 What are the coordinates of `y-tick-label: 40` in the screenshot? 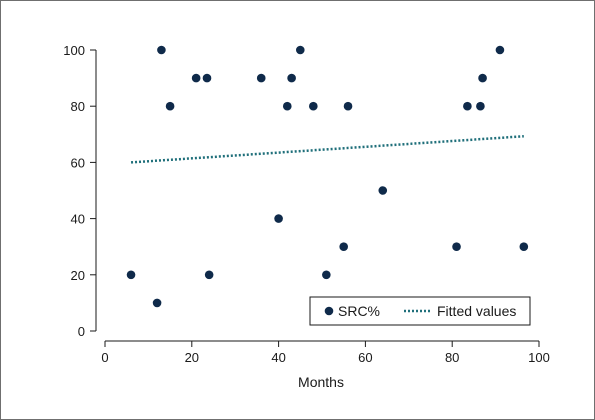 It's located at (78, 219).